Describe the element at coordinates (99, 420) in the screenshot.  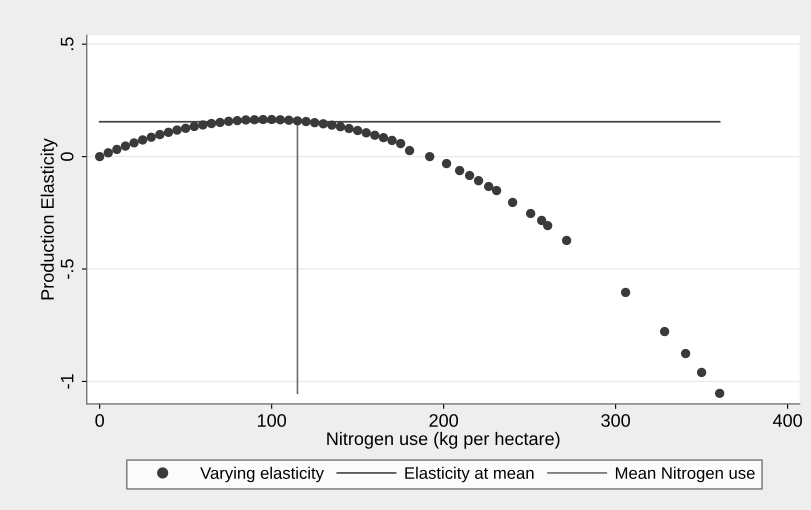
I see `x-tick-label: 0` at that location.